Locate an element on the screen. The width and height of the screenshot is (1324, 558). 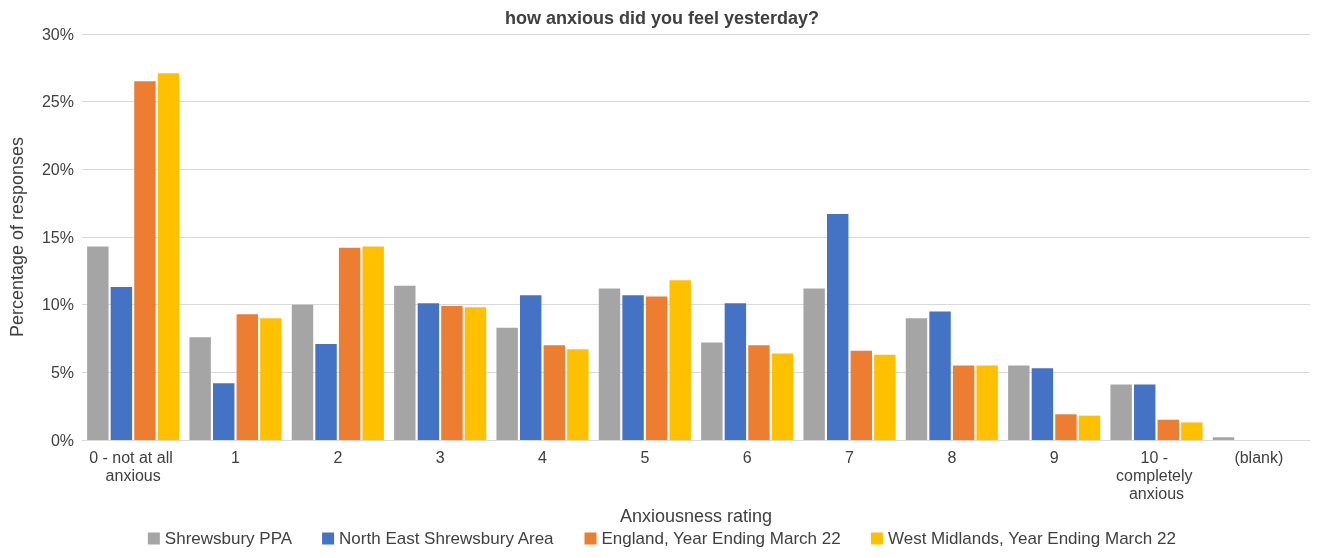
y-tick-label: 0% is located at coordinates (62, 440).